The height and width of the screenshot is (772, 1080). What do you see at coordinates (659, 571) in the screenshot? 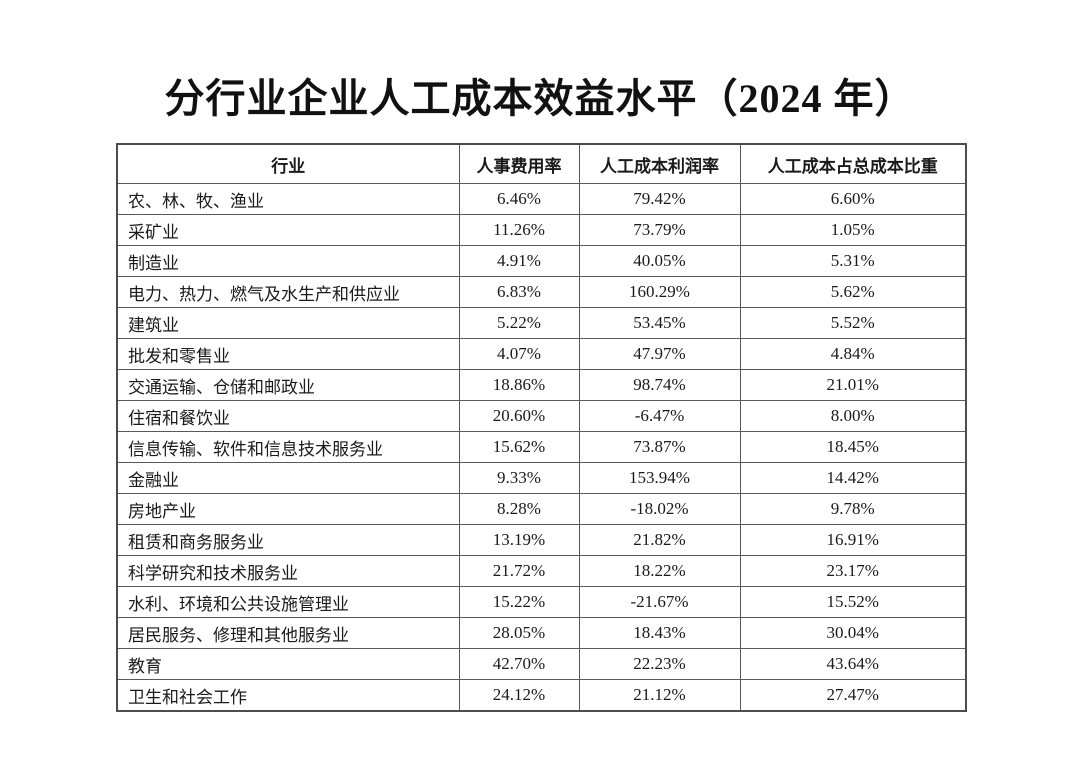
I see `labor-cost-profit-rate-cell: 18.22%` at bounding box center [659, 571].